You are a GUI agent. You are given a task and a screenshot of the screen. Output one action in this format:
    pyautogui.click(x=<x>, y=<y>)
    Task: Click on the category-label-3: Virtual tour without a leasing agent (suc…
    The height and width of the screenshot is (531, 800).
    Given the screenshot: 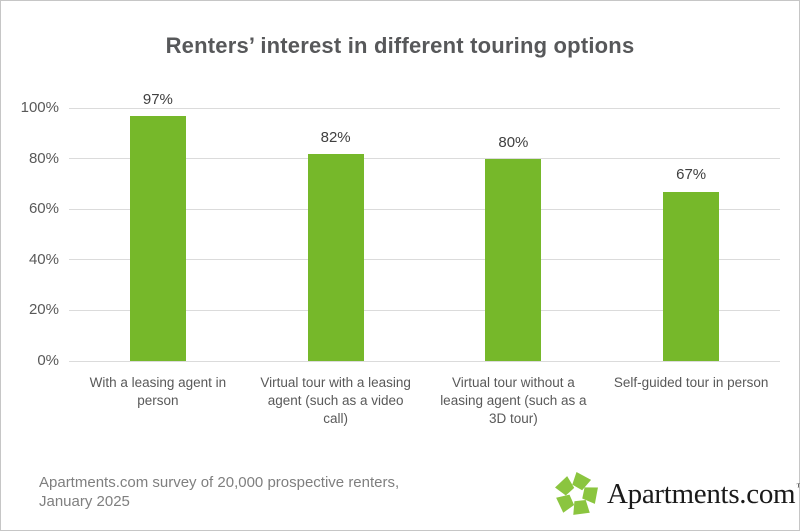 What is the action you would take?
    pyautogui.click(x=513, y=400)
    